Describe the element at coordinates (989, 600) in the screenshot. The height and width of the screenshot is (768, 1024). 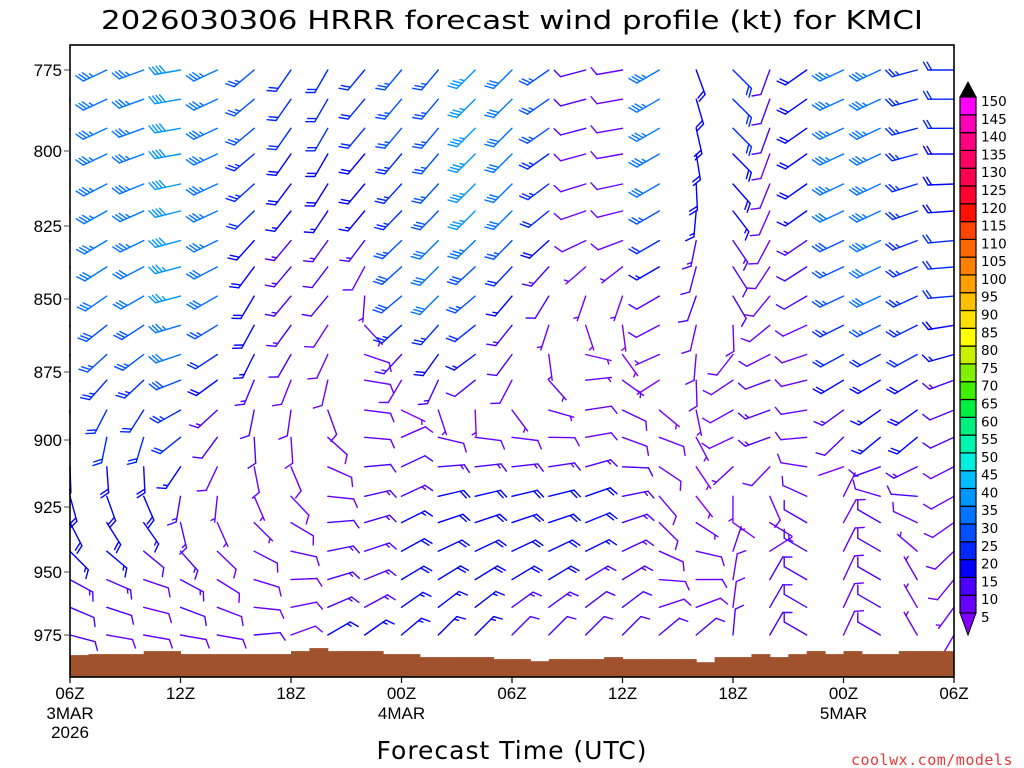
I see `colorbar-label: 10` at that location.